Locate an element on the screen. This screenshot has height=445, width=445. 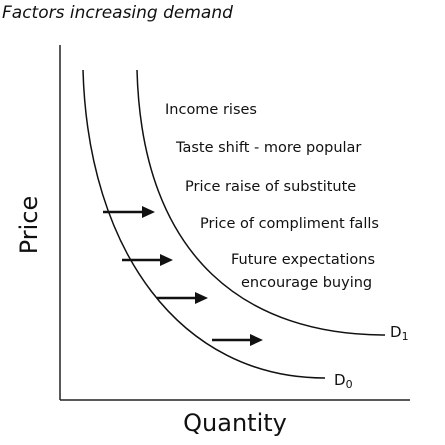
factor: Price of compliment falls is located at coordinates (289, 224).